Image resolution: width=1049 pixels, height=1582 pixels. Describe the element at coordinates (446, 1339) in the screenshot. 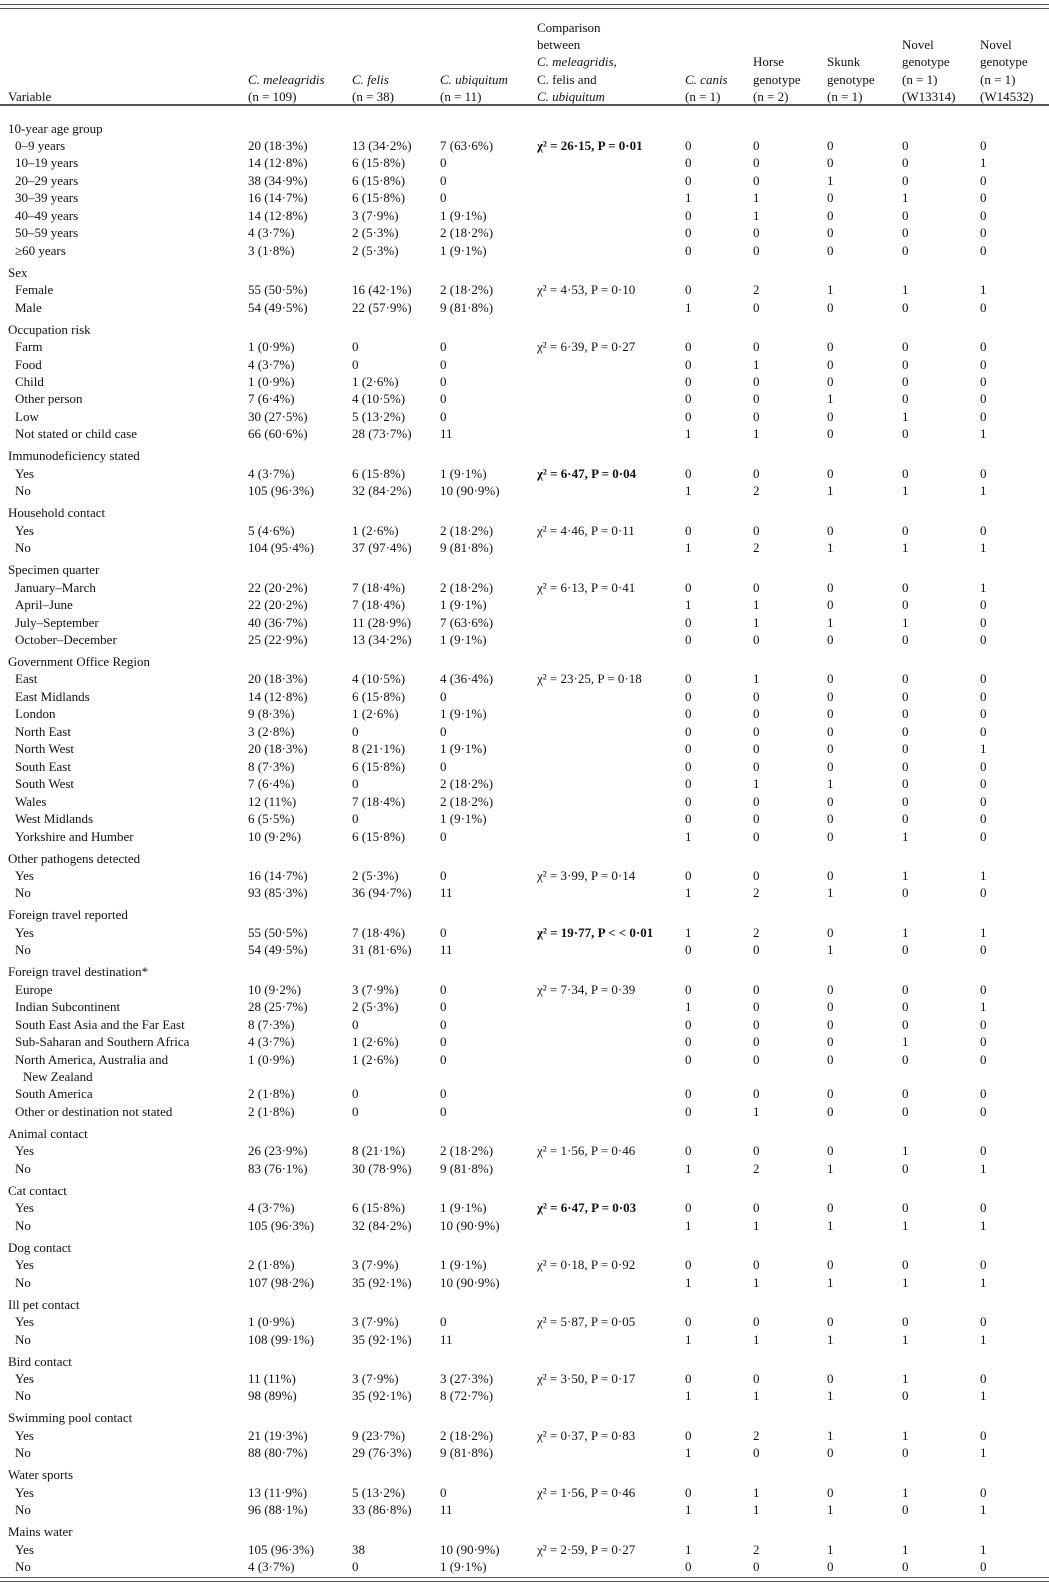

I see `cell-c-ubiquitum: 11` at that location.